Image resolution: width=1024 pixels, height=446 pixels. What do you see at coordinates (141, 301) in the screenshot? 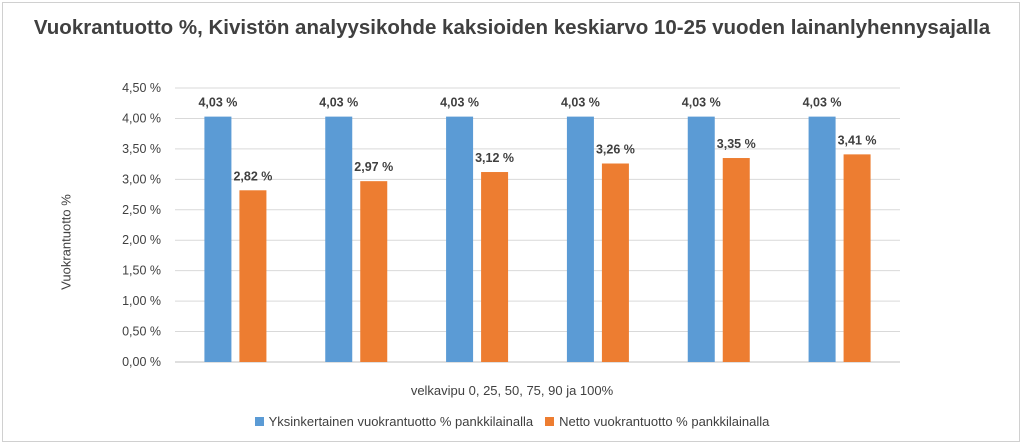
I see `y-tick-label: 1,00 %` at bounding box center [141, 301].